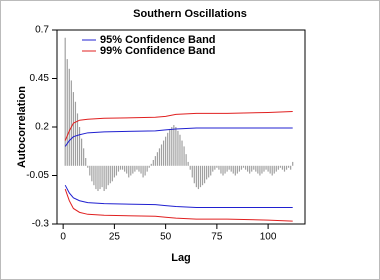 The width and height of the screenshot is (380, 280). I want to click on x-tick-label: 0, so click(63, 237).